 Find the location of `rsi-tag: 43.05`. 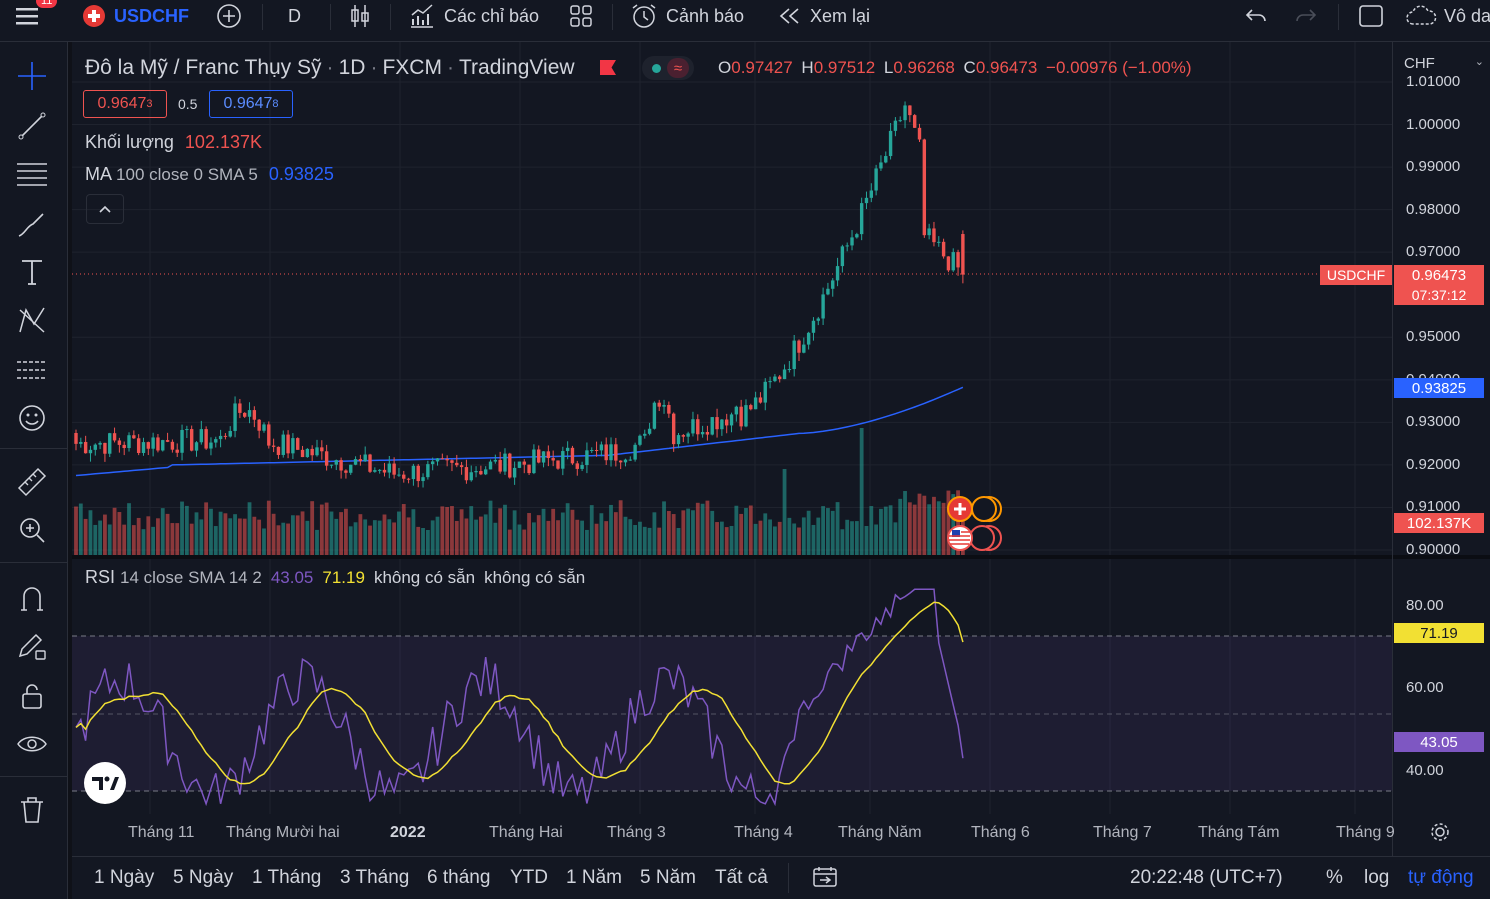

rsi-tag: 43.05 is located at coordinates (1439, 742).